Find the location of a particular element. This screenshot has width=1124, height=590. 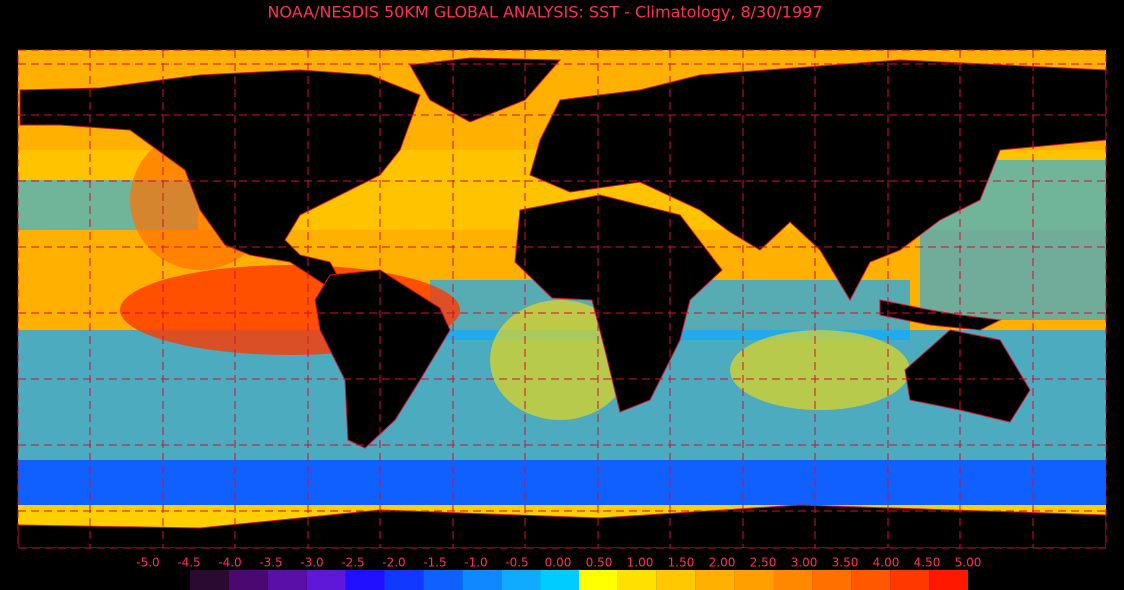

colorbar-label: -4.0 is located at coordinates (229, 563).